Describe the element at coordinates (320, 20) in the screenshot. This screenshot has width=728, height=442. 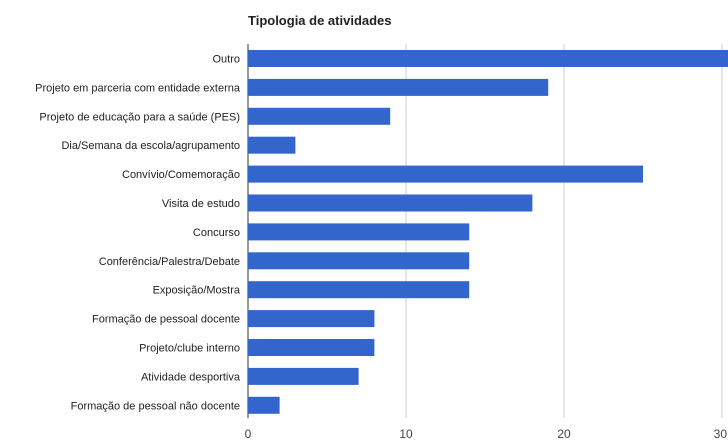
I see `chart-title: Tipologia de atividades` at that location.